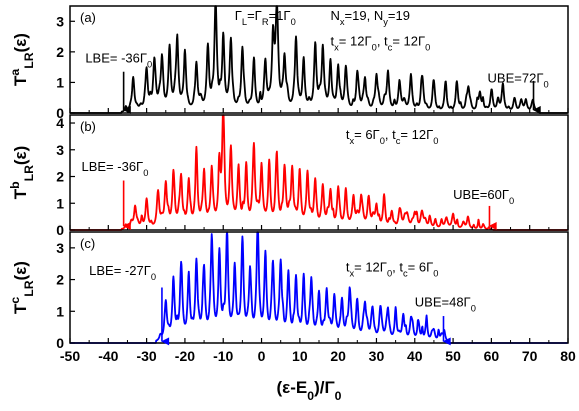 This screenshot has height=411, width=579. What do you see at coordinates (453, 356) in the screenshot?
I see `x-tick-label: 50` at bounding box center [453, 356].